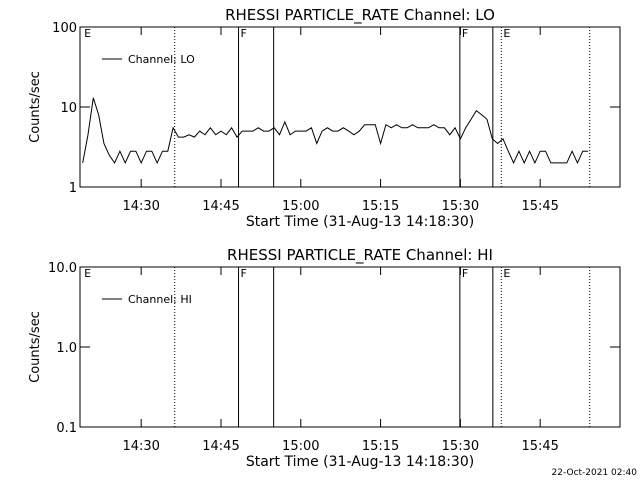 Image resolution: width=640 pixels, height=480 pixels. What do you see at coordinates (335, 131) in the screenshot?
I see `data-line` at bounding box center [335, 131].